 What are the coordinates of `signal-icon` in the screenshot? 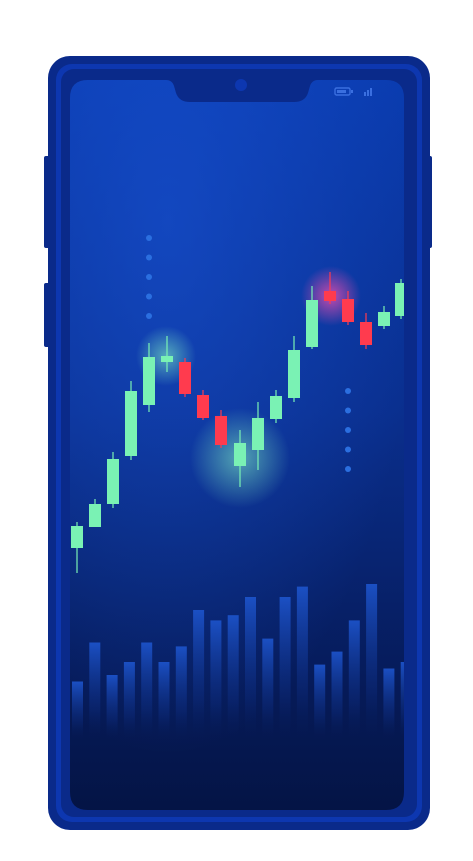 It's located at (368, 92).